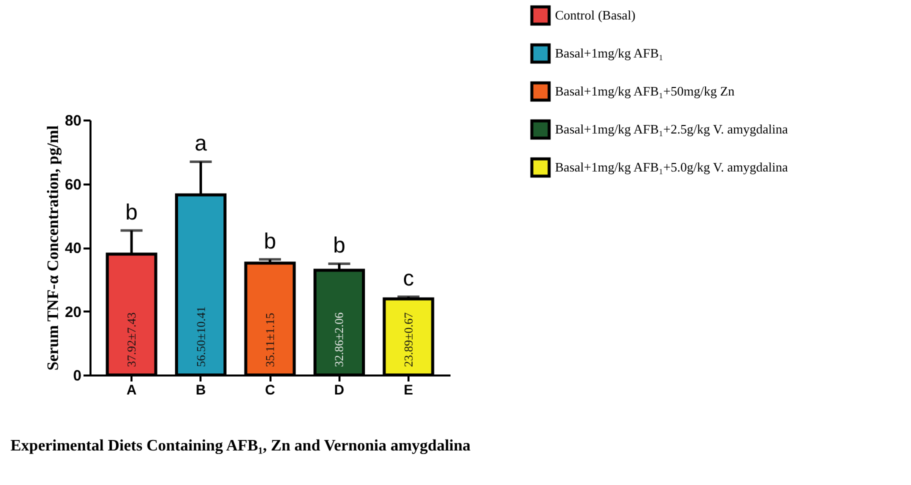  I want to click on legend-label: Control (Basal), so click(595, 15).